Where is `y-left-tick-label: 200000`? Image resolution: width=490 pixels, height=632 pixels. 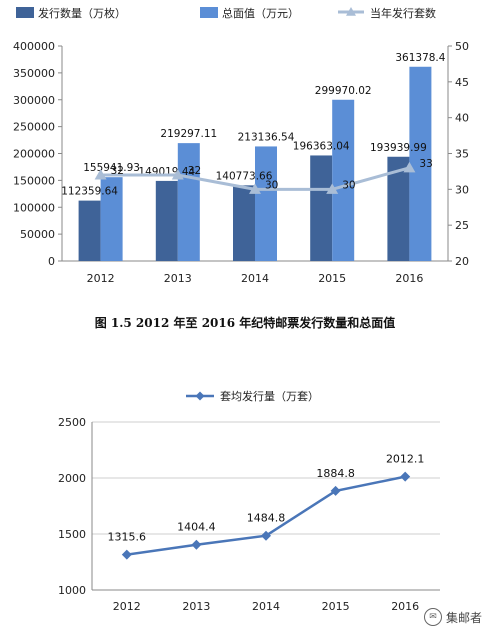 y-left-tick-label: 200000 is located at coordinates (34, 154).